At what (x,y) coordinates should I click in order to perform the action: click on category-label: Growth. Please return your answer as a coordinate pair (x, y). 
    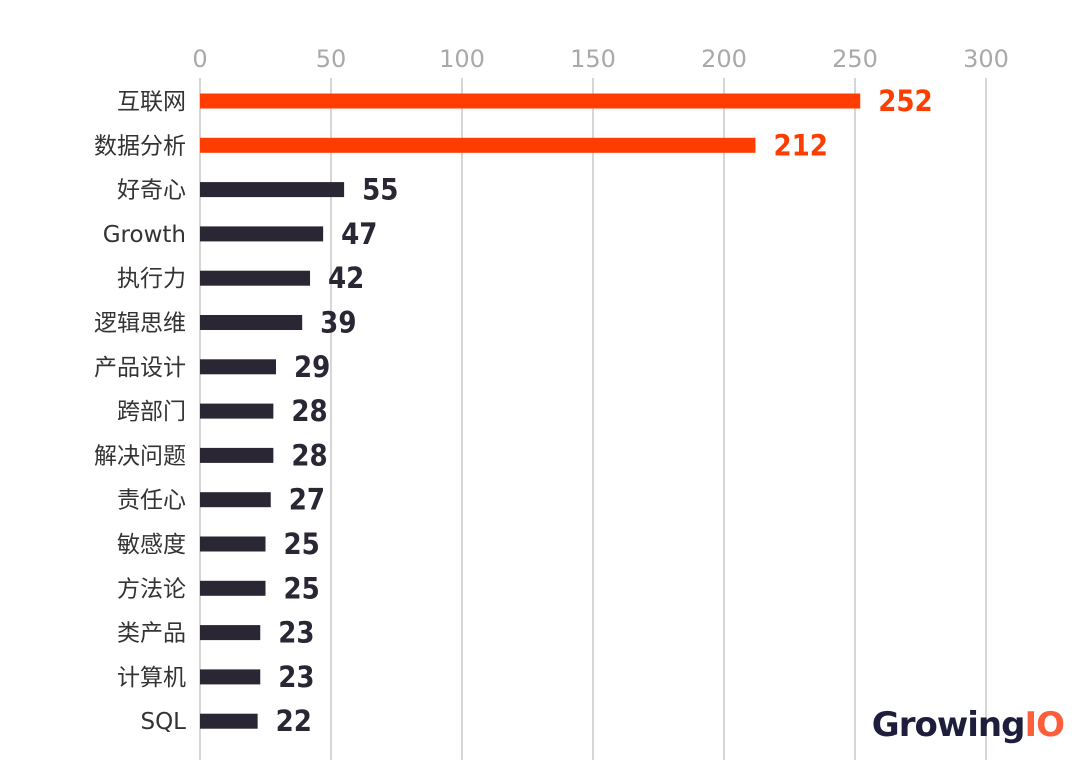
    Looking at the image, I should click on (144, 235).